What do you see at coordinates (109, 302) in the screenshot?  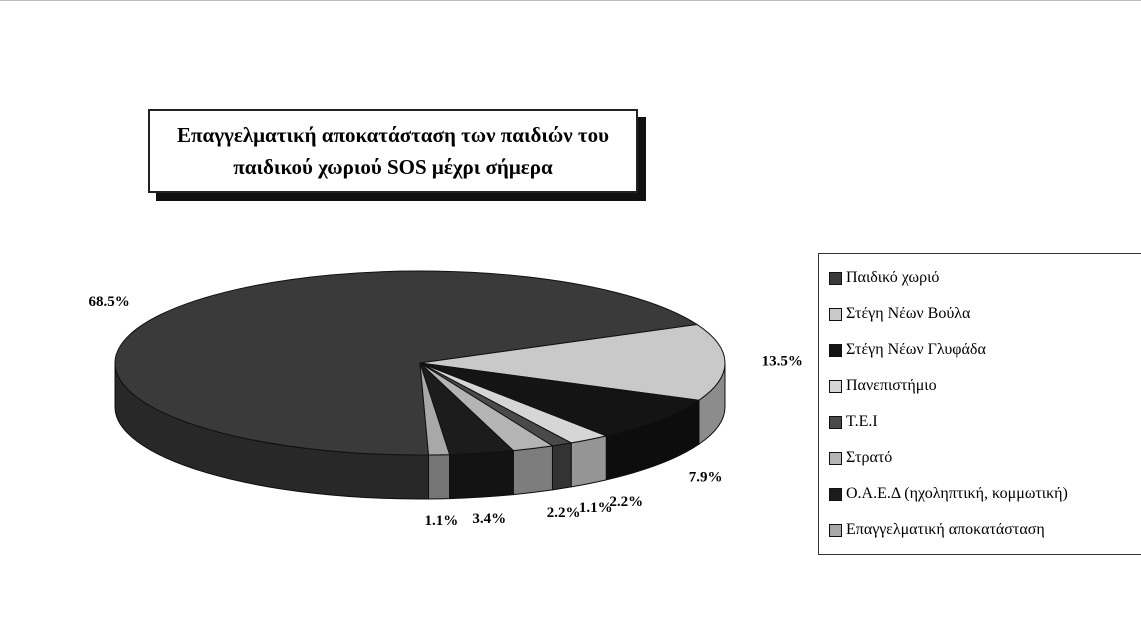 I see `data-label: 68.5%` at bounding box center [109, 302].